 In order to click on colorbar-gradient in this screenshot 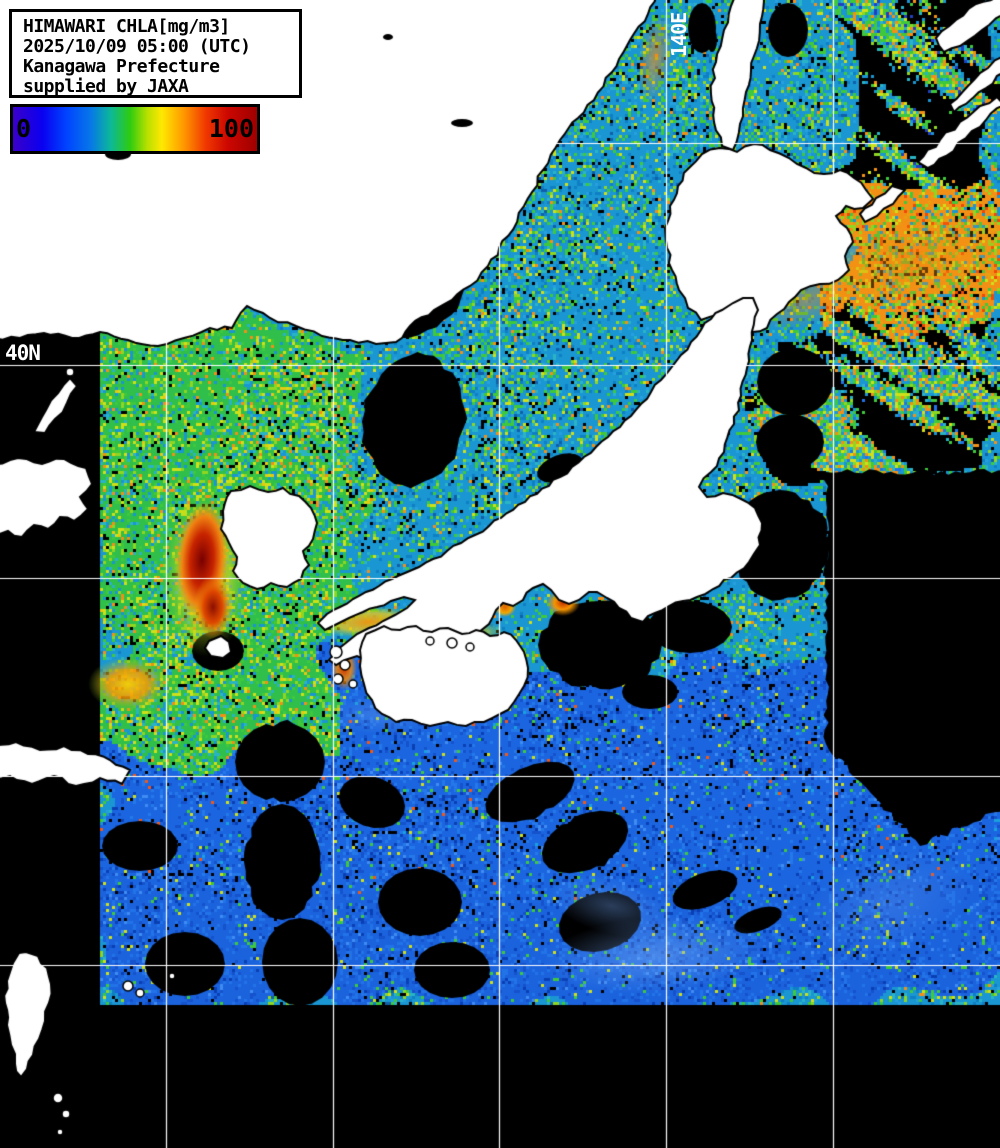, I will do `click(135, 129)`.